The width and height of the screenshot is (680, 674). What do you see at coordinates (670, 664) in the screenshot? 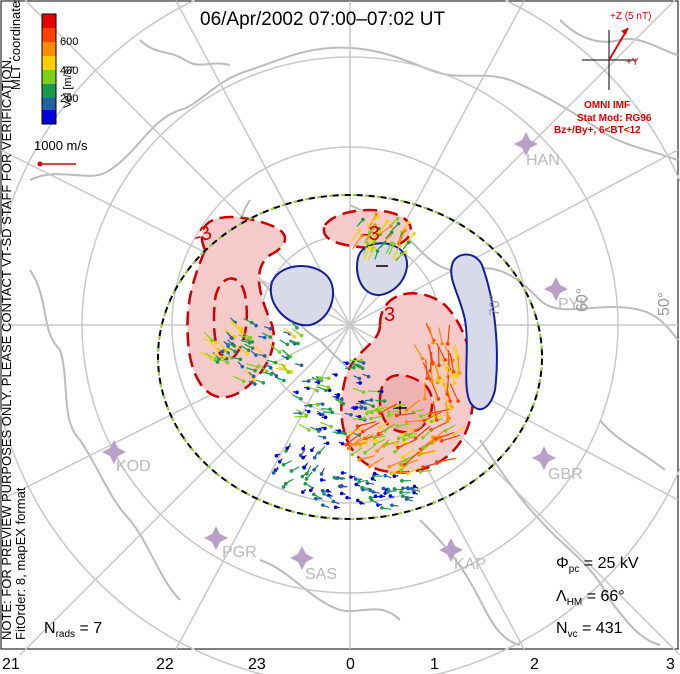
I see `mlt-tick-3: 3` at bounding box center [670, 664].